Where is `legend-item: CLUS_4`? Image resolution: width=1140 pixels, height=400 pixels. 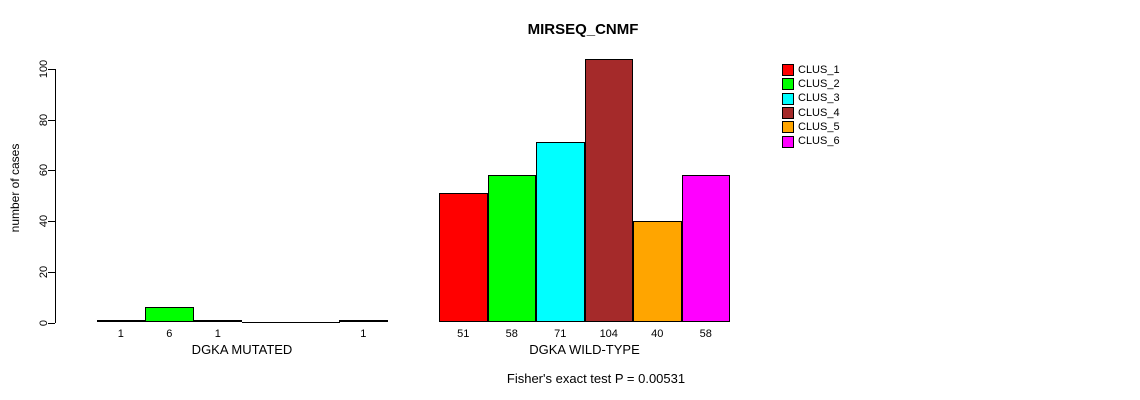
legend-item: CLUS_4 is located at coordinates (811, 113).